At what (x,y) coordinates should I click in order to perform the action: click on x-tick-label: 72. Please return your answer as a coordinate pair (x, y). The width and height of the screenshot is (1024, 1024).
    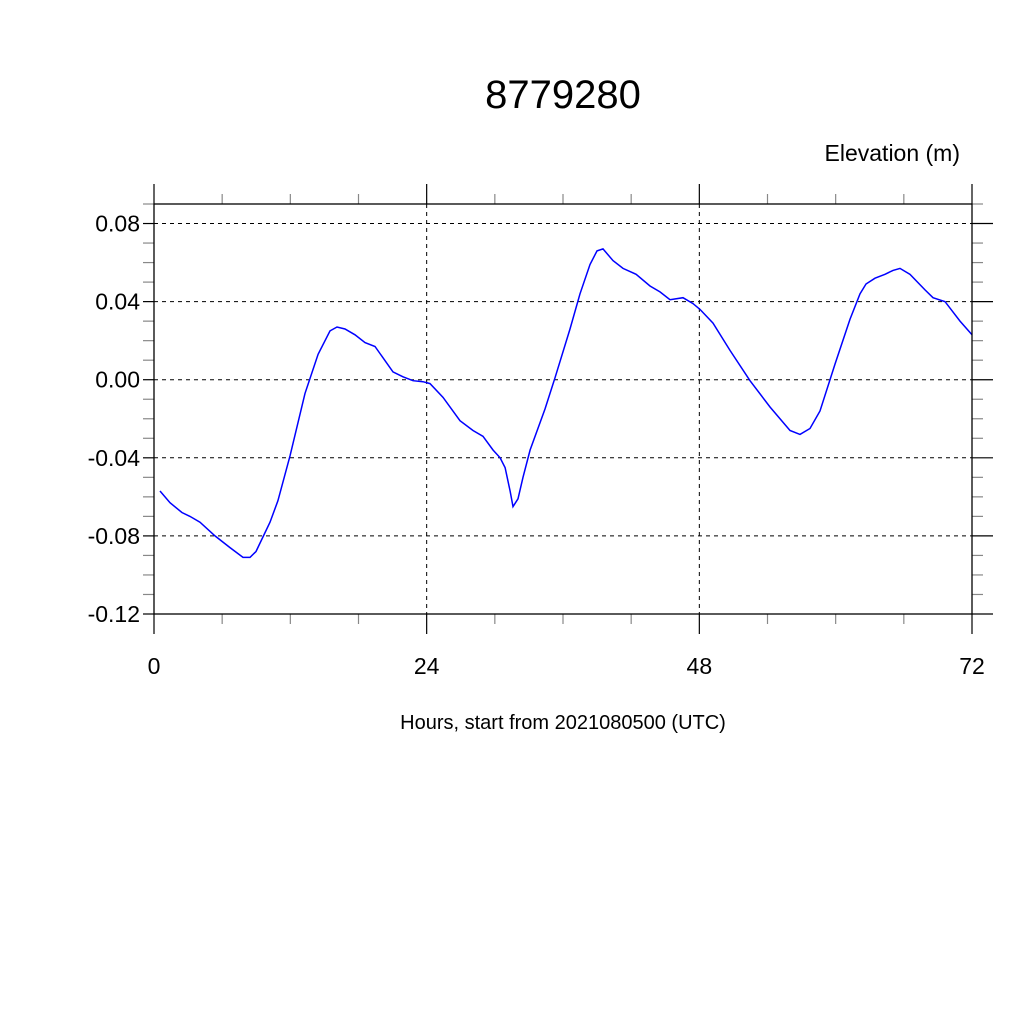
    Looking at the image, I should click on (972, 666).